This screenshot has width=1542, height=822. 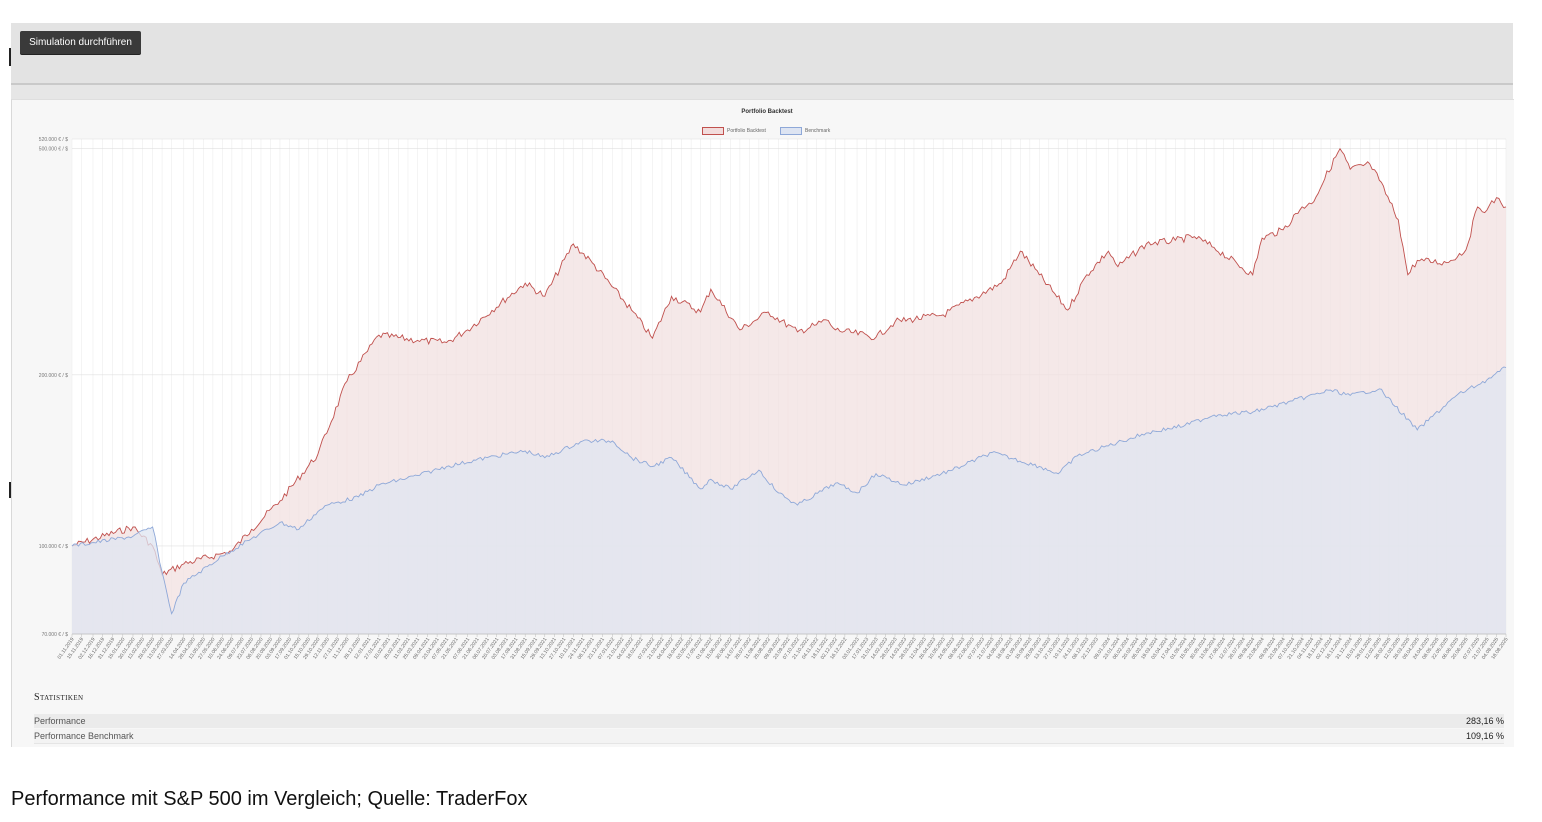 I want to click on toolbar-spacer, so click(x=762, y=92).